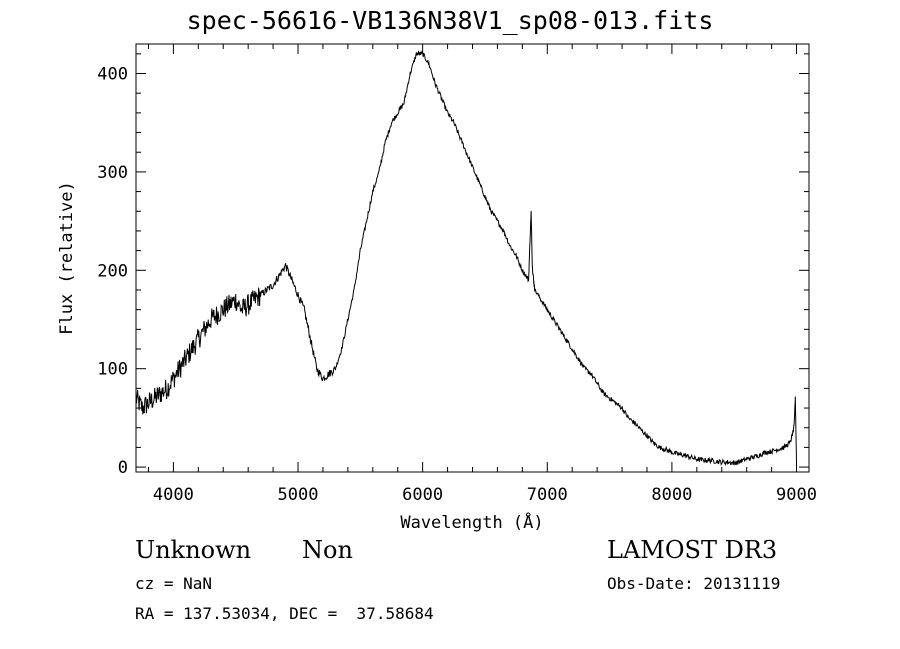  Describe the element at coordinates (692, 550) in the screenshot. I see `survey-name: LAMOST DR3` at that location.